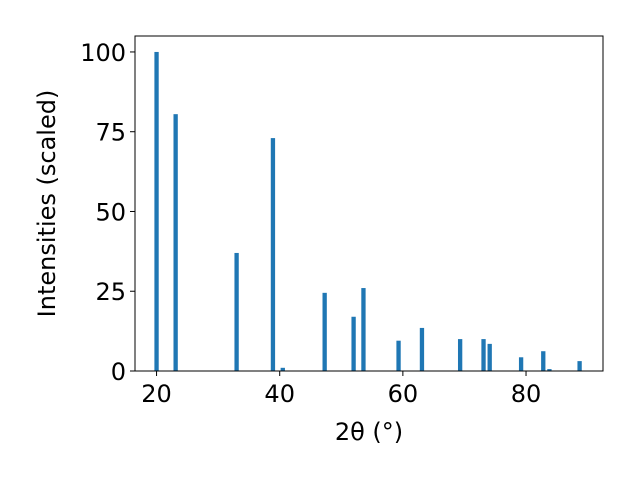  Describe the element at coordinates (403, 394) in the screenshot. I see `x-tick-label: 60` at that location.